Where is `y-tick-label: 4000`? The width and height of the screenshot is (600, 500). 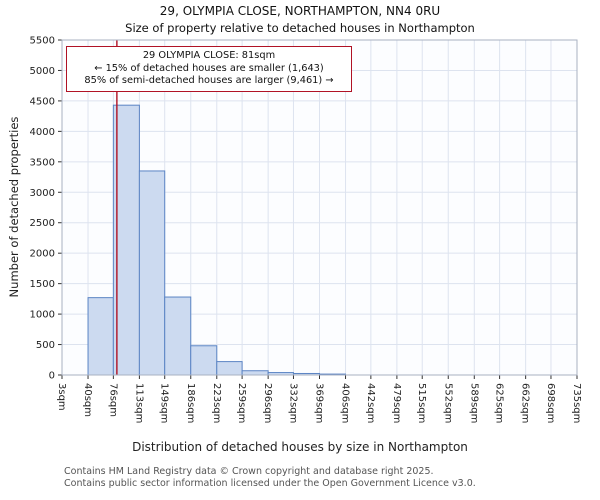
y-tick-label: 4000 is located at coordinates (42, 132).